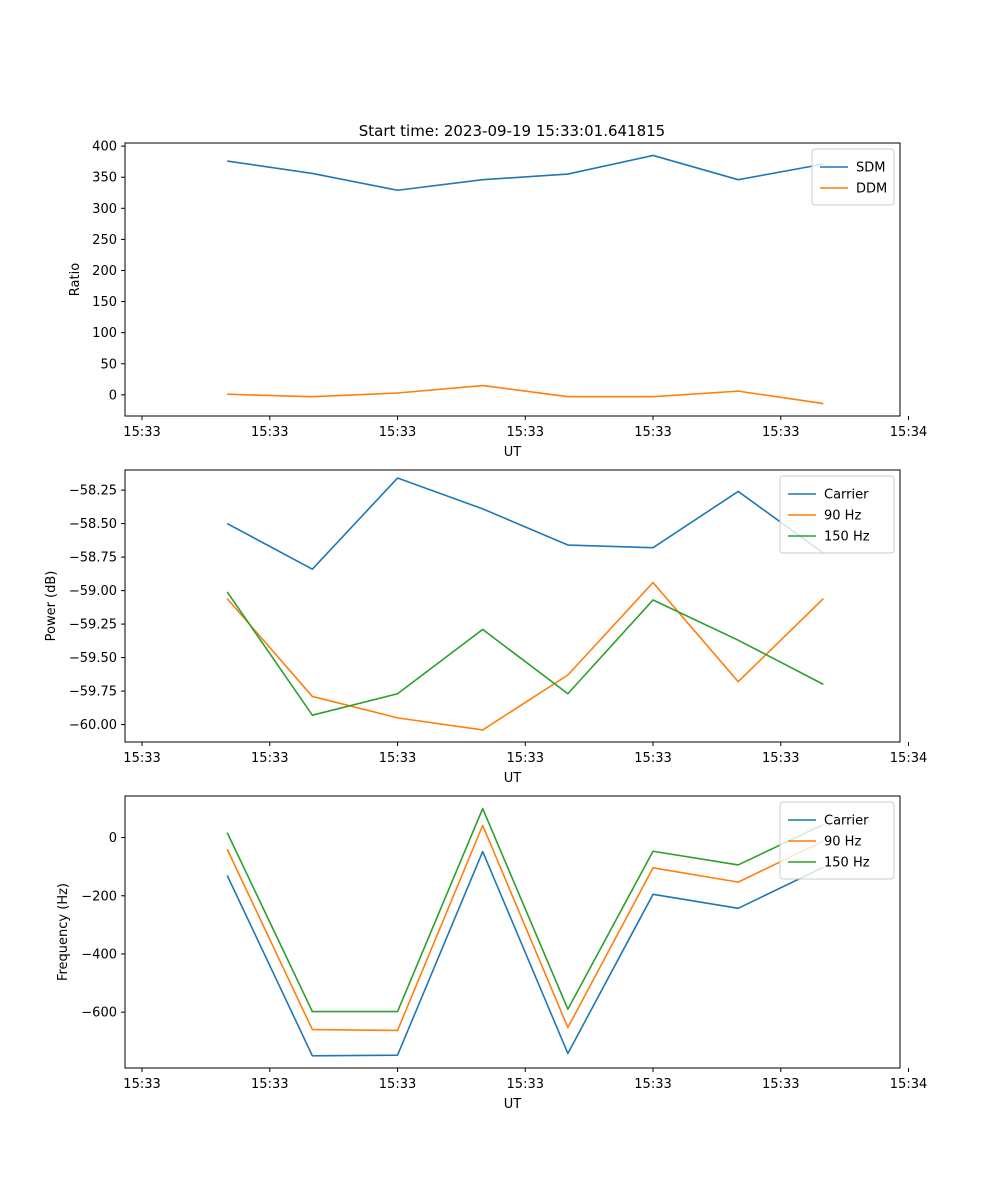 This screenshot has height=1200, width=1000. What do you see at coordinates (75, 279) in the screenshot?
I see `y-axis-label: Ratio` at bounding box center [75, 279].